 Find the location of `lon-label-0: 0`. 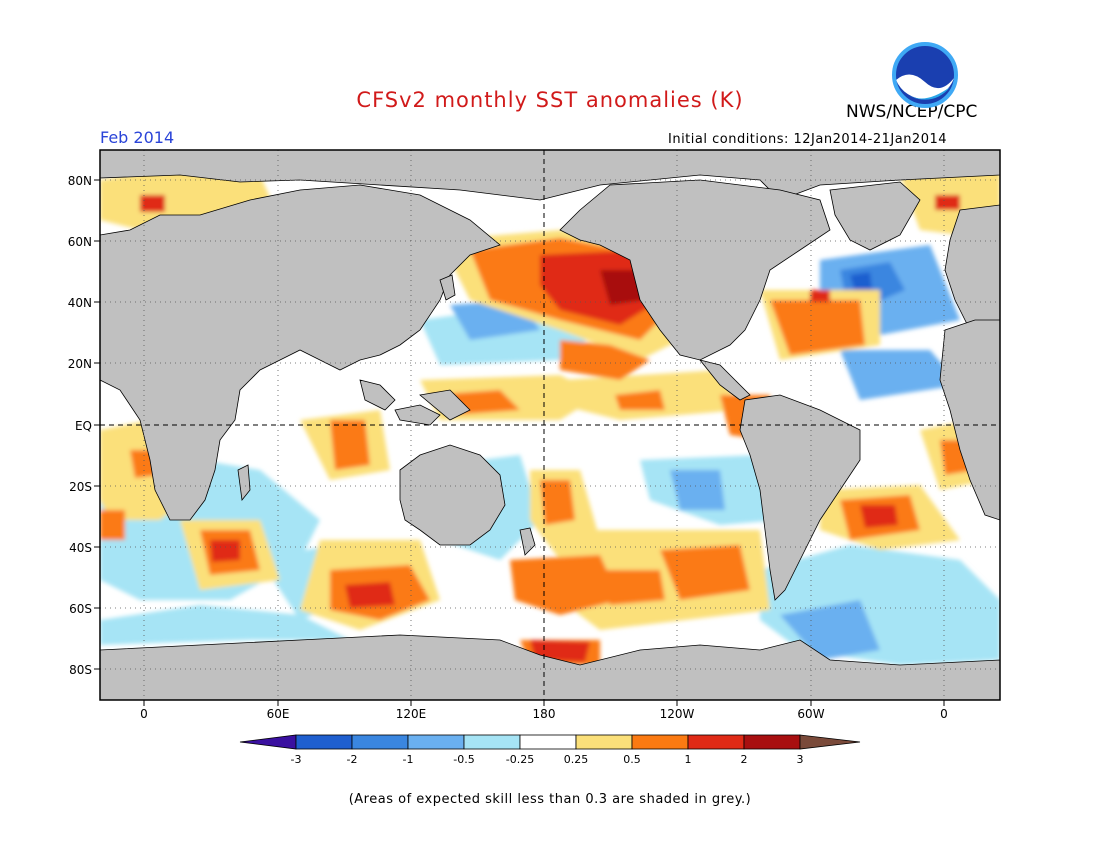

lon-label-0: 0 is located at coordinates (144, 714).